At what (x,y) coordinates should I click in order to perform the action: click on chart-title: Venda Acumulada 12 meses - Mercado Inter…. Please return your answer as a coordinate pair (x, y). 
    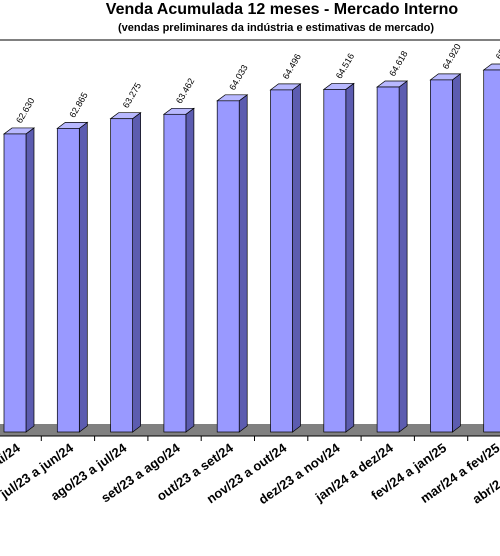
    Looking at the image, I should click on (282, 9).